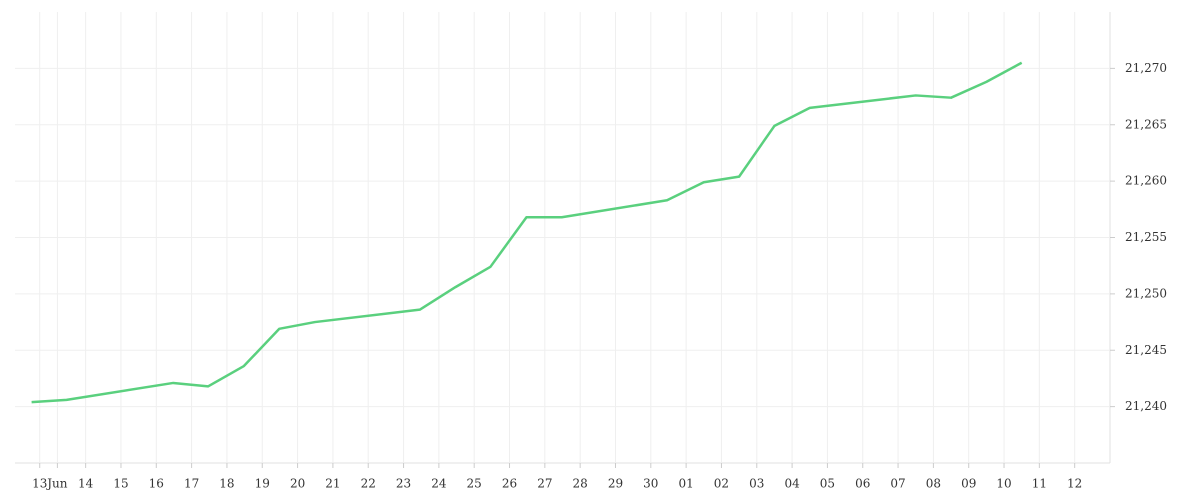 This screenshot has width=1200, height=500. I want to click on x-tick-label: 20, so click(297, 484).